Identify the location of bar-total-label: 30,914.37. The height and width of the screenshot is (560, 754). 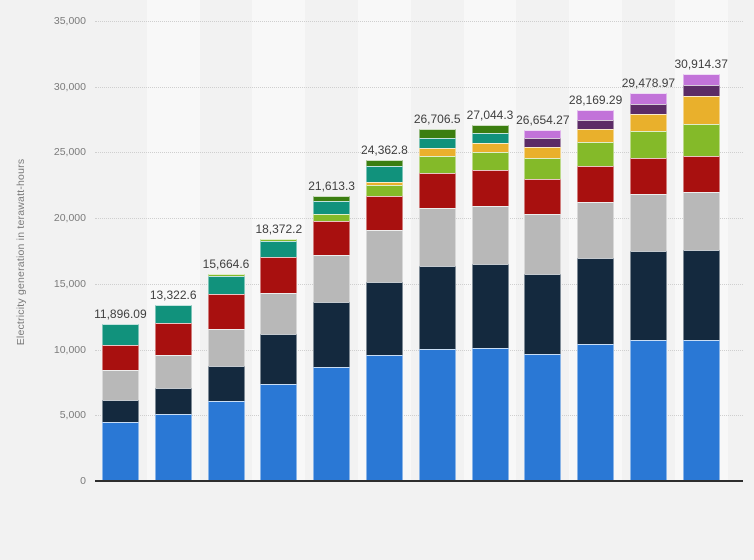
(701, 63).